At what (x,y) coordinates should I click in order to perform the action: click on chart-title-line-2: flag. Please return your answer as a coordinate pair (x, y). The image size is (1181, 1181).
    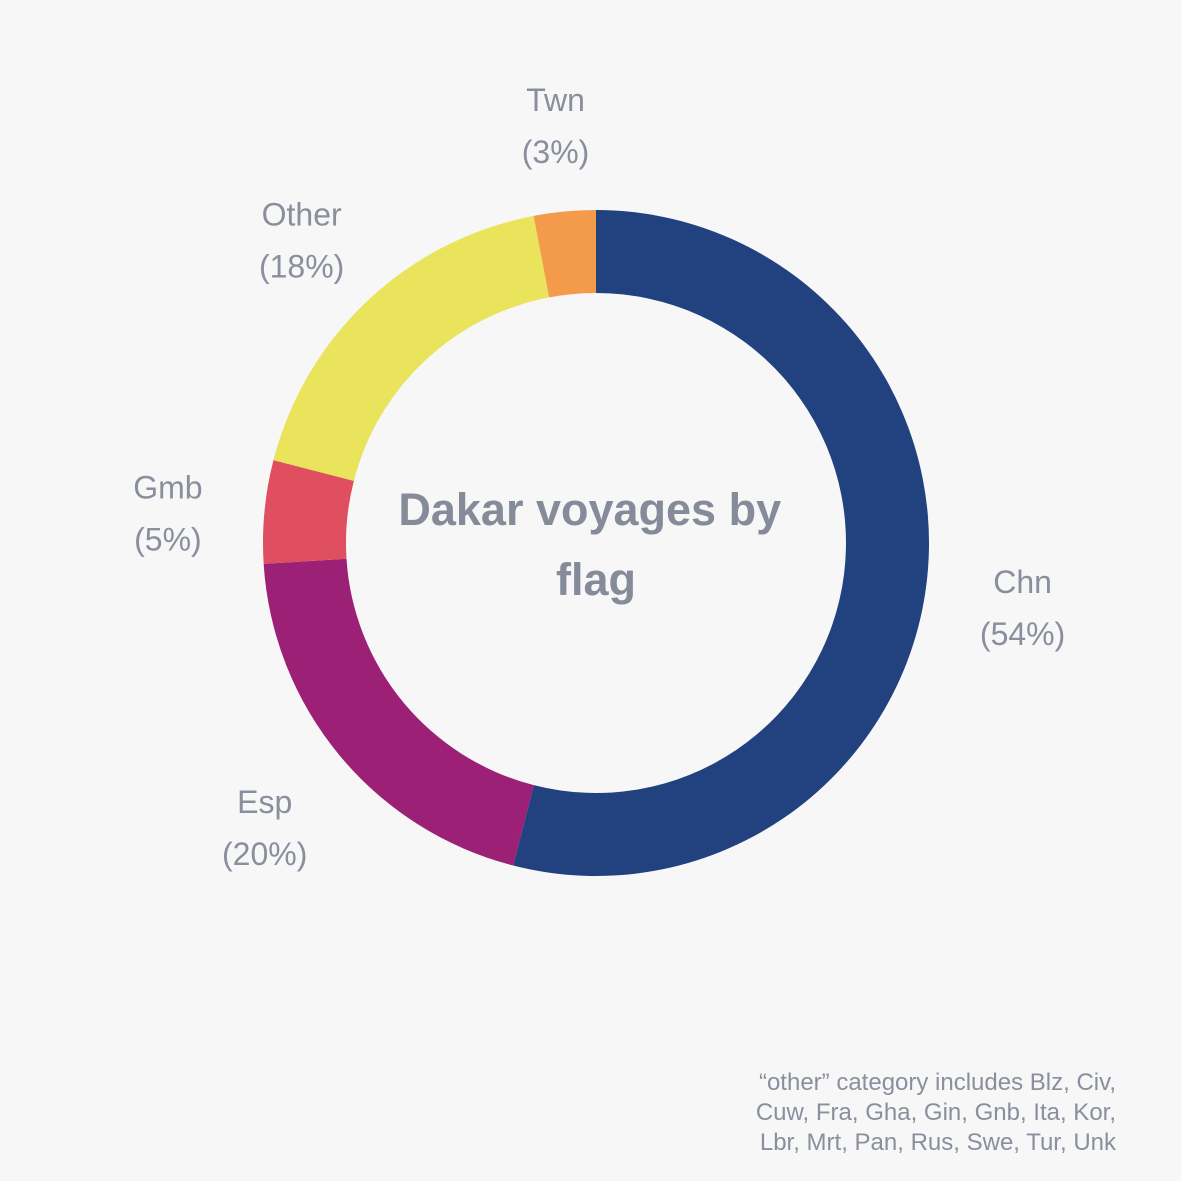
    Looking at the image, I should click on (596, 579).